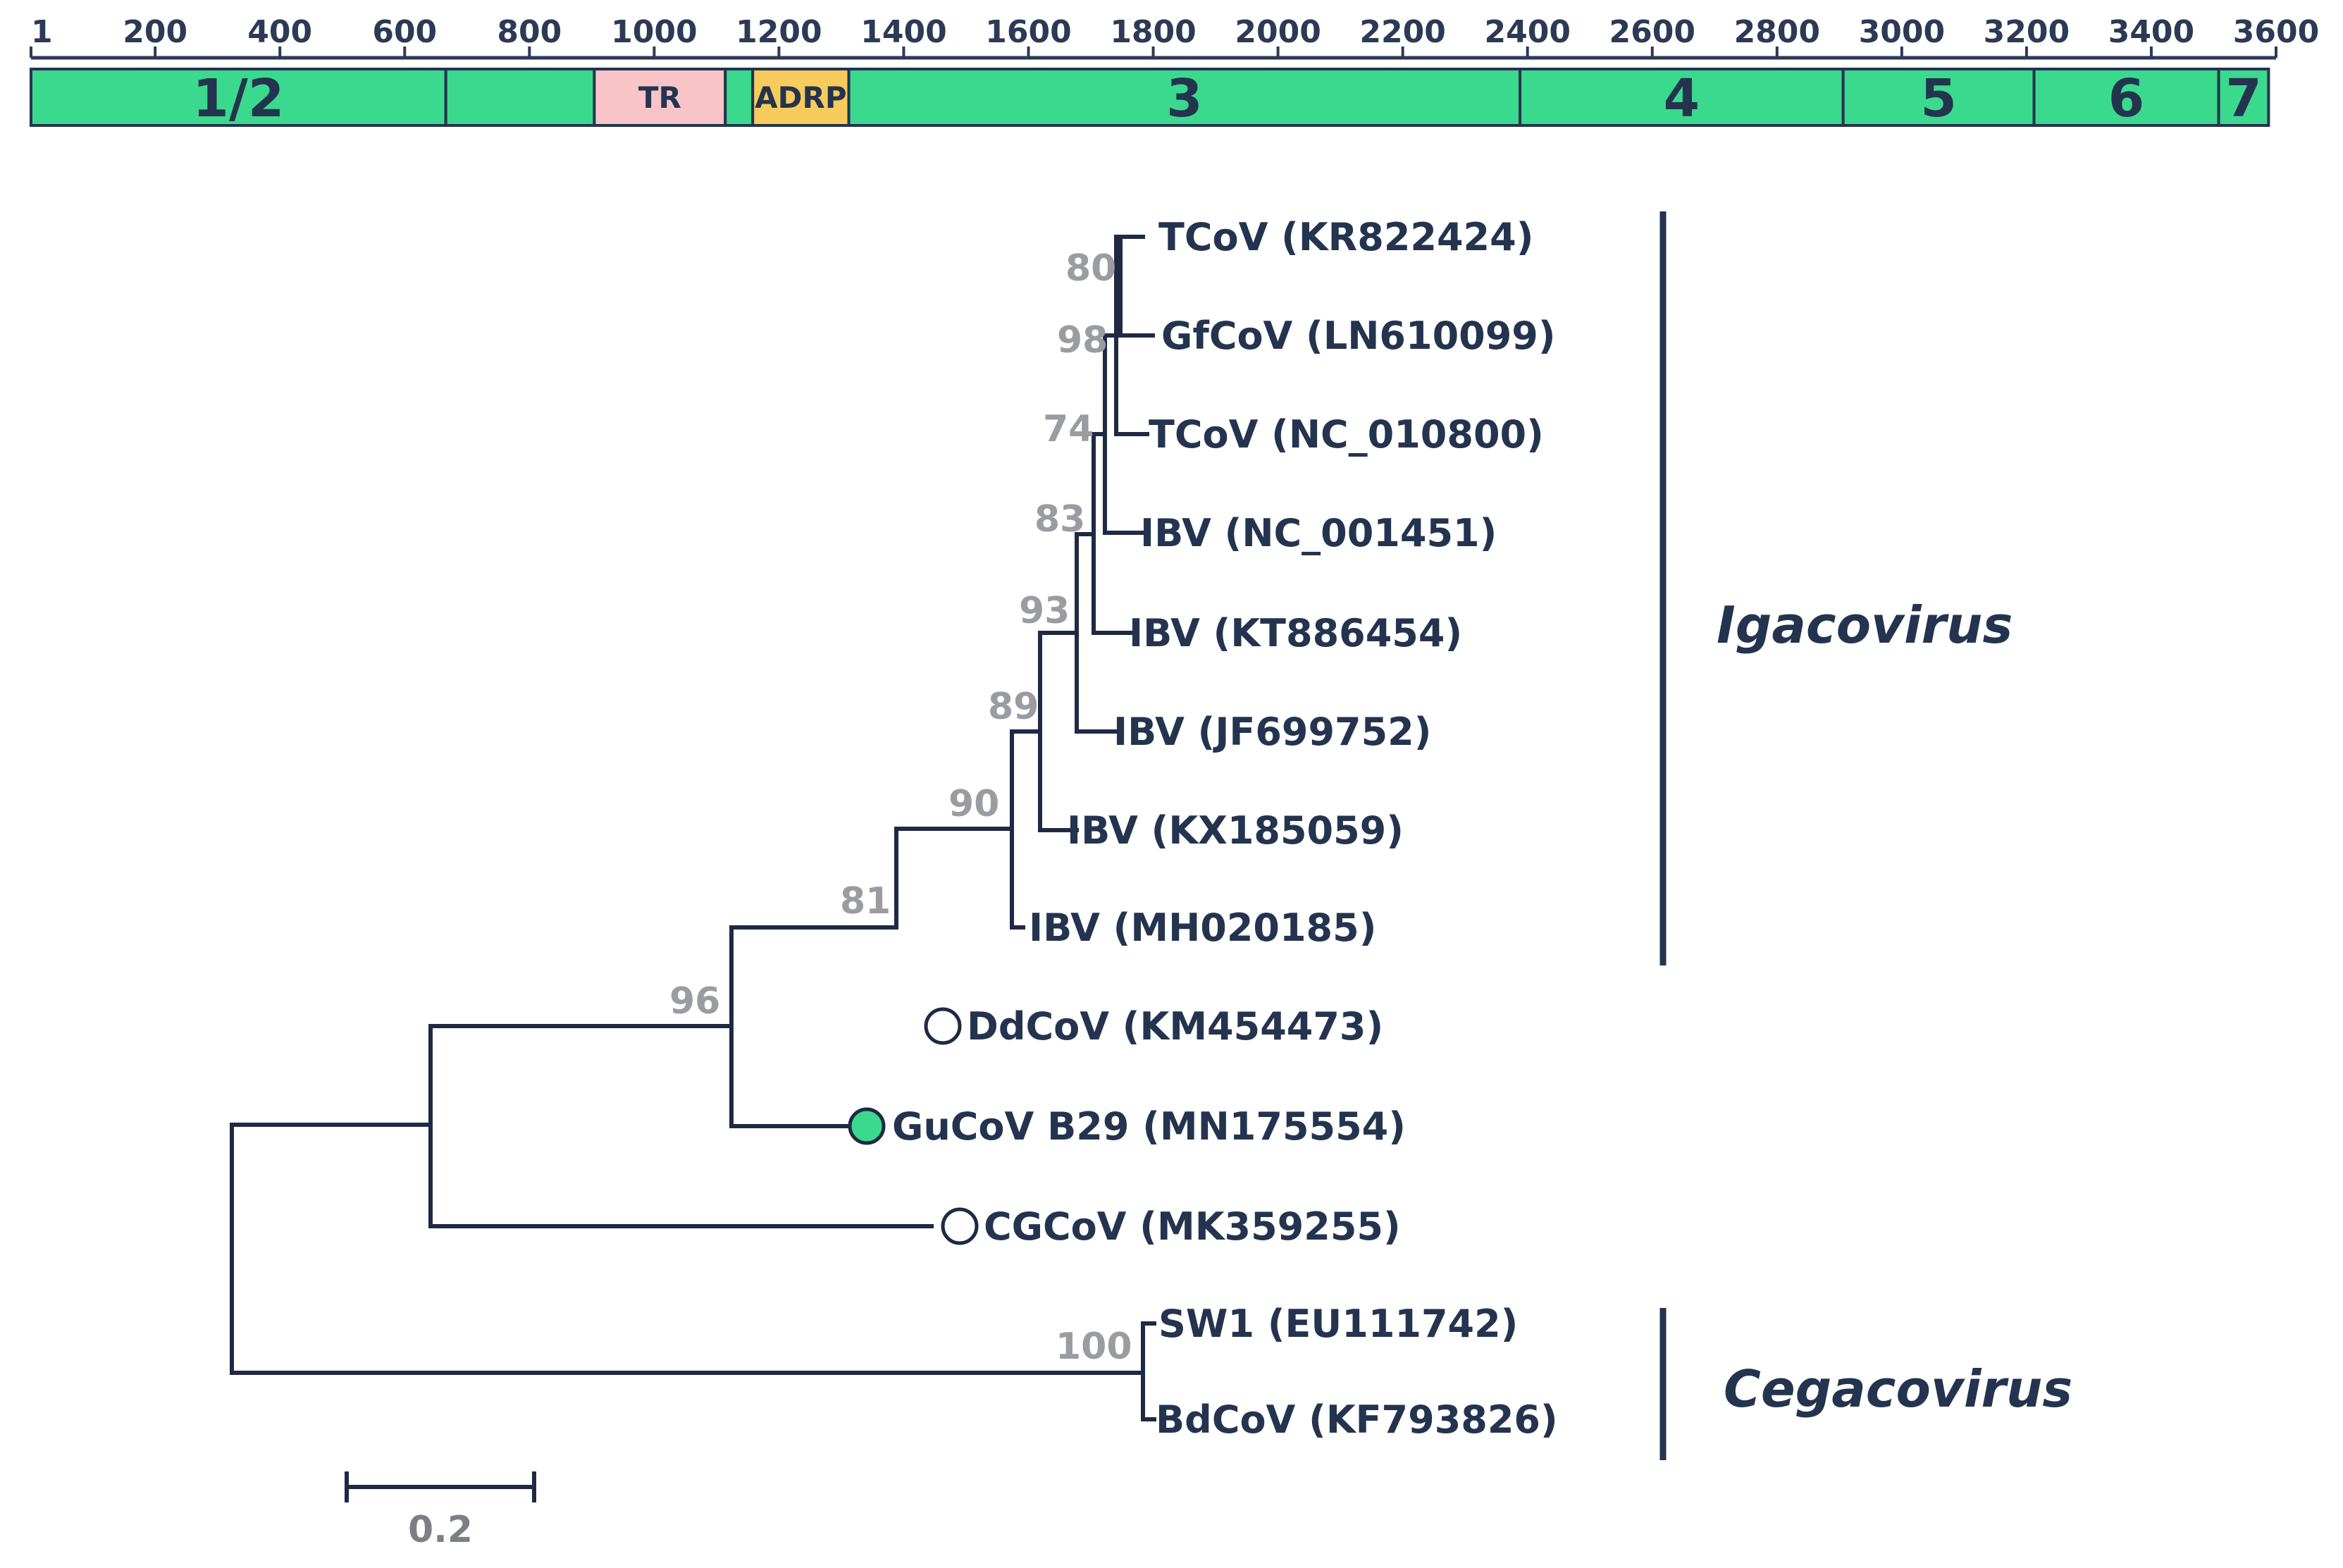  What do you see at coordinates (1402, 32) in the screenshot?
I see `axis-tick-label: 2200` at bounding box center [1402, 32].